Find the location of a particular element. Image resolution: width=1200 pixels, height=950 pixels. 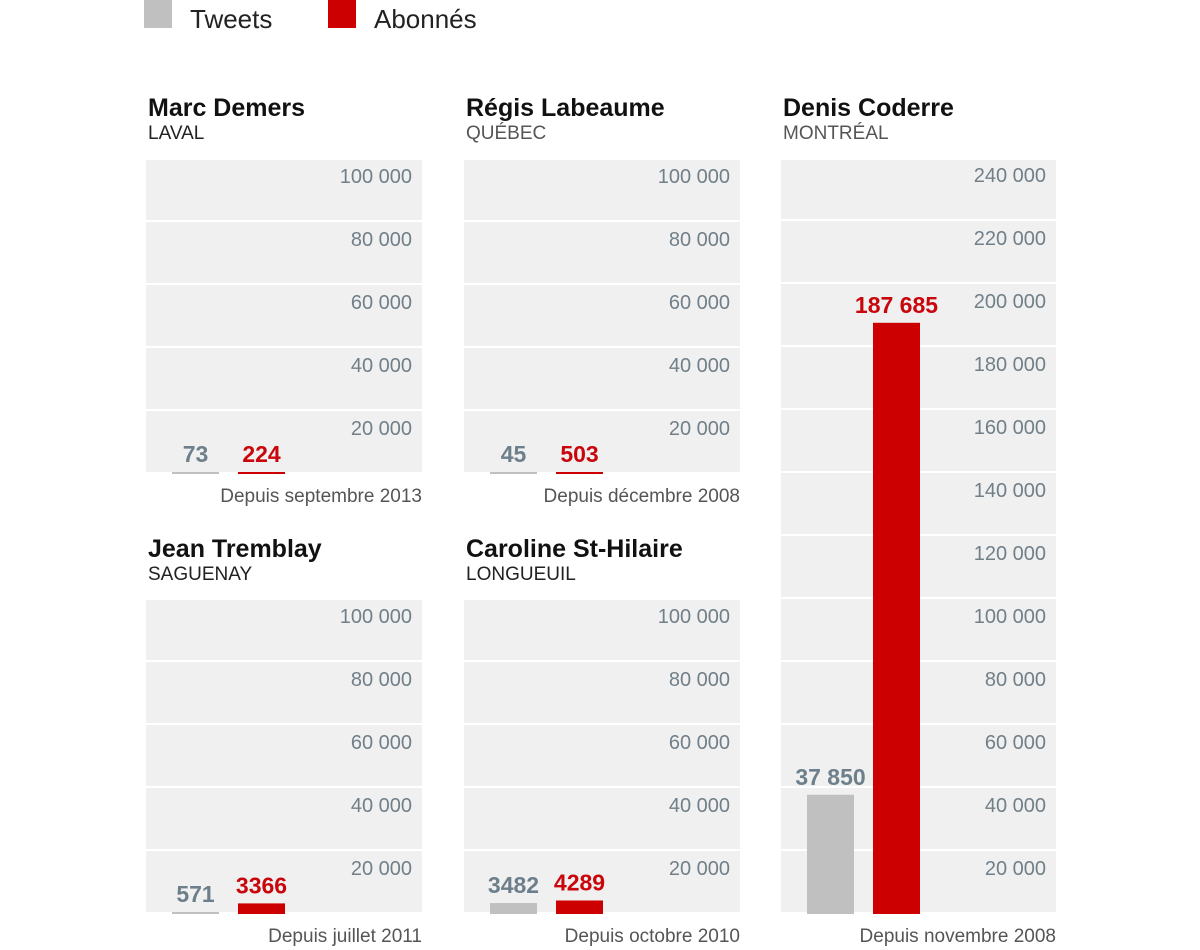

panel-city-name: LONGUEUIL is located at coordinates (521, 574).